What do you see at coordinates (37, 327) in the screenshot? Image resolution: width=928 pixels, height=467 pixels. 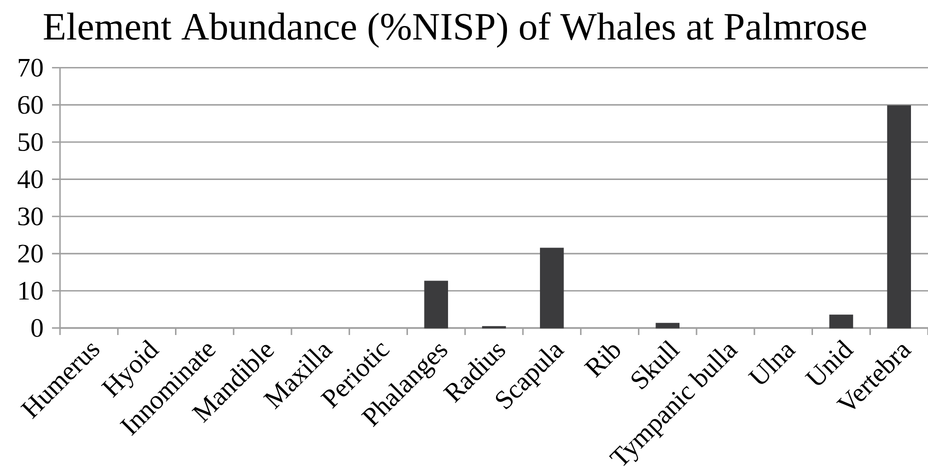 I see `y-tick-label: 0` at bounding box center [37, 327].